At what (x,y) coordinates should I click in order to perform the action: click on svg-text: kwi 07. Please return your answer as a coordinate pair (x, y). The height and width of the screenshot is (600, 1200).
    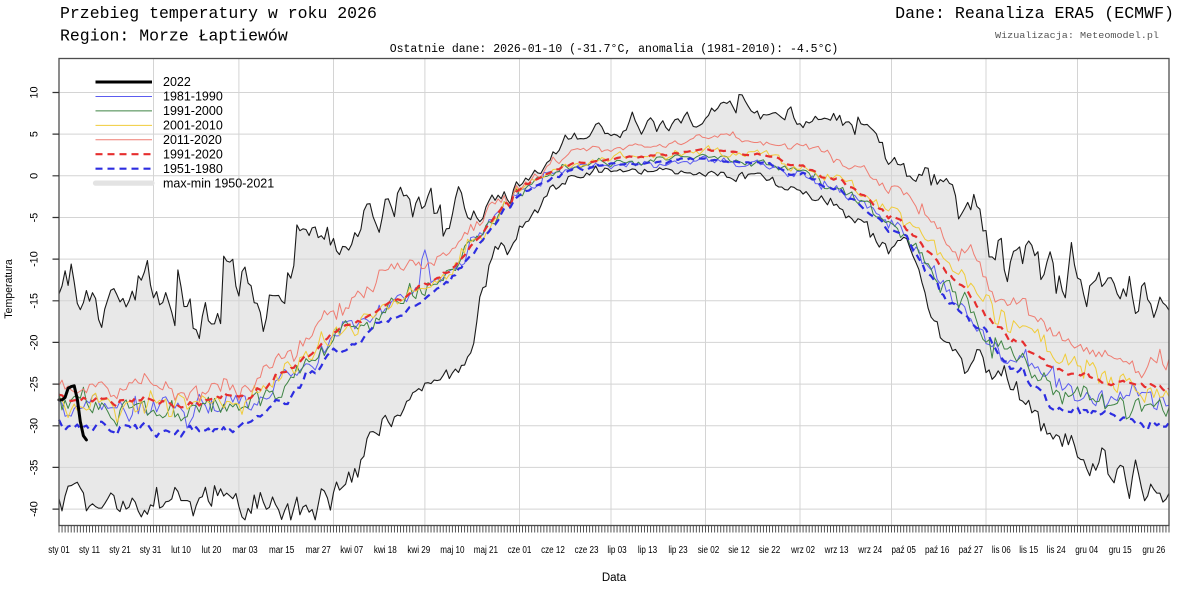
    Looking at the image, I should click on (351, 549).